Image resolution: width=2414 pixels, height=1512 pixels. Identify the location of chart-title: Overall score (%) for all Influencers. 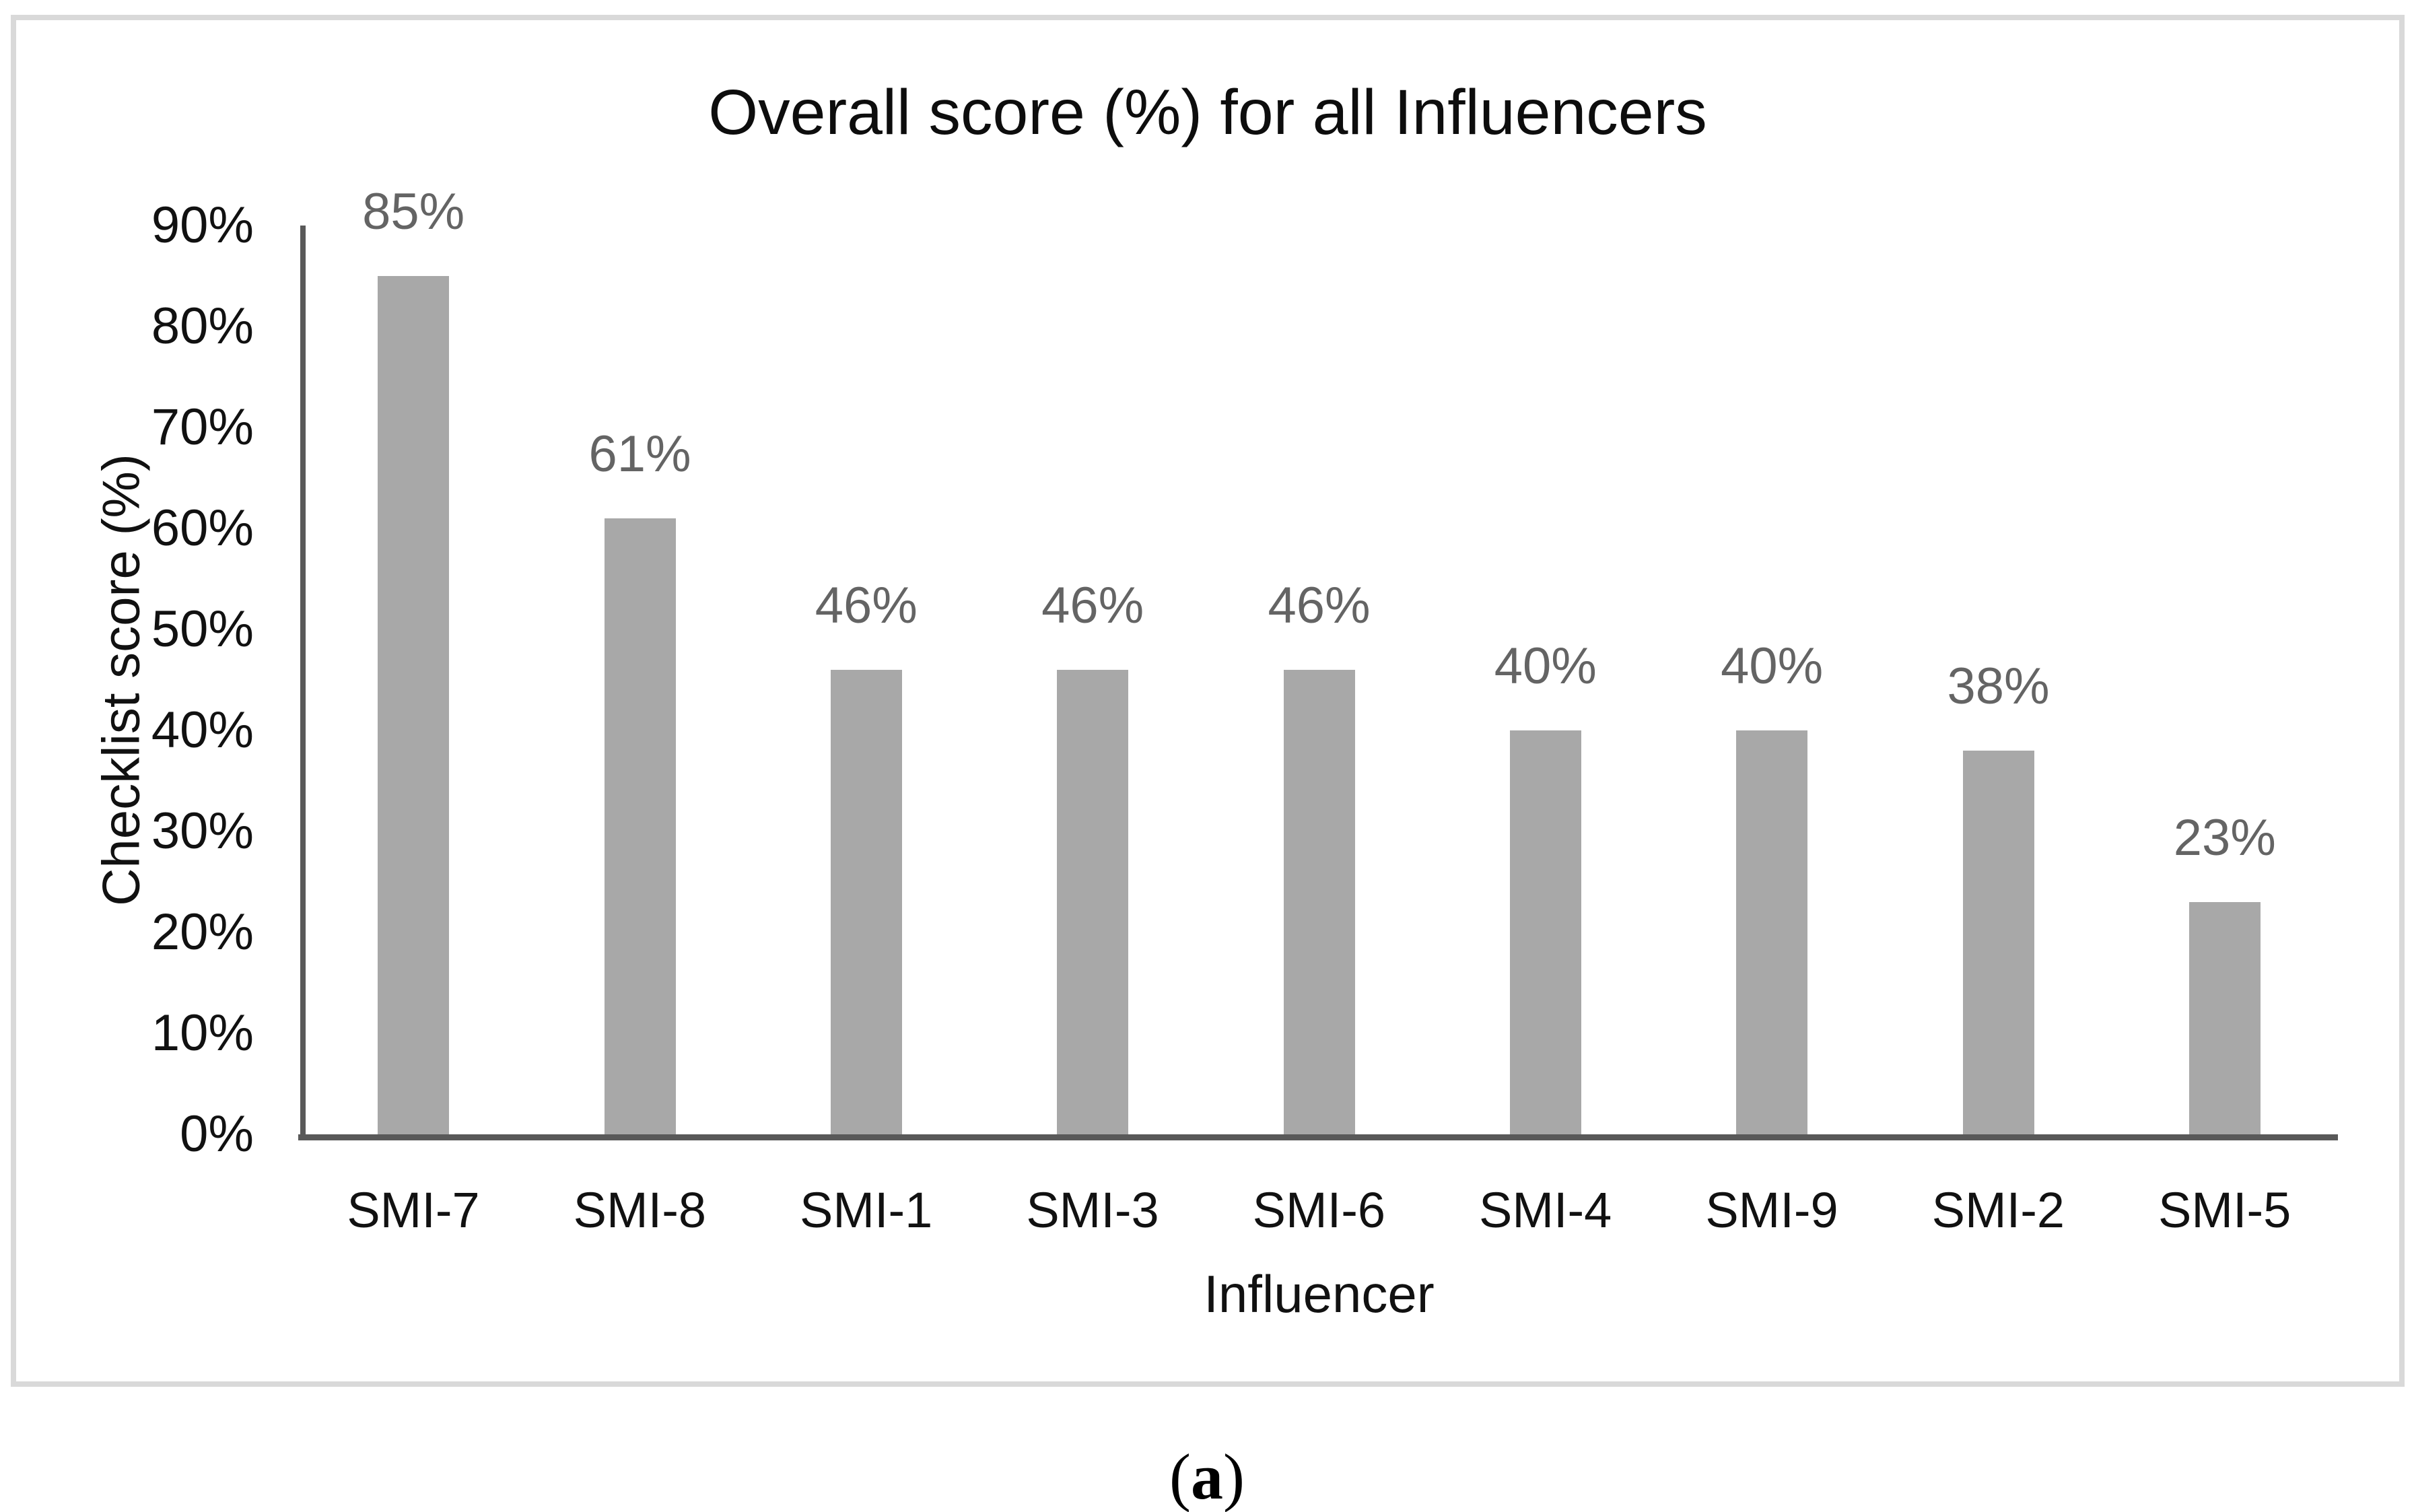
(1207, 113).